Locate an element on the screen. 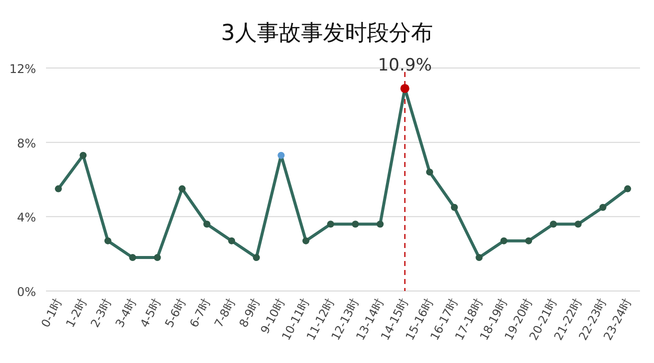 The height and width of the screenshot is (363, 654). annotation: 10.9% is located at coordinates (405, 65).